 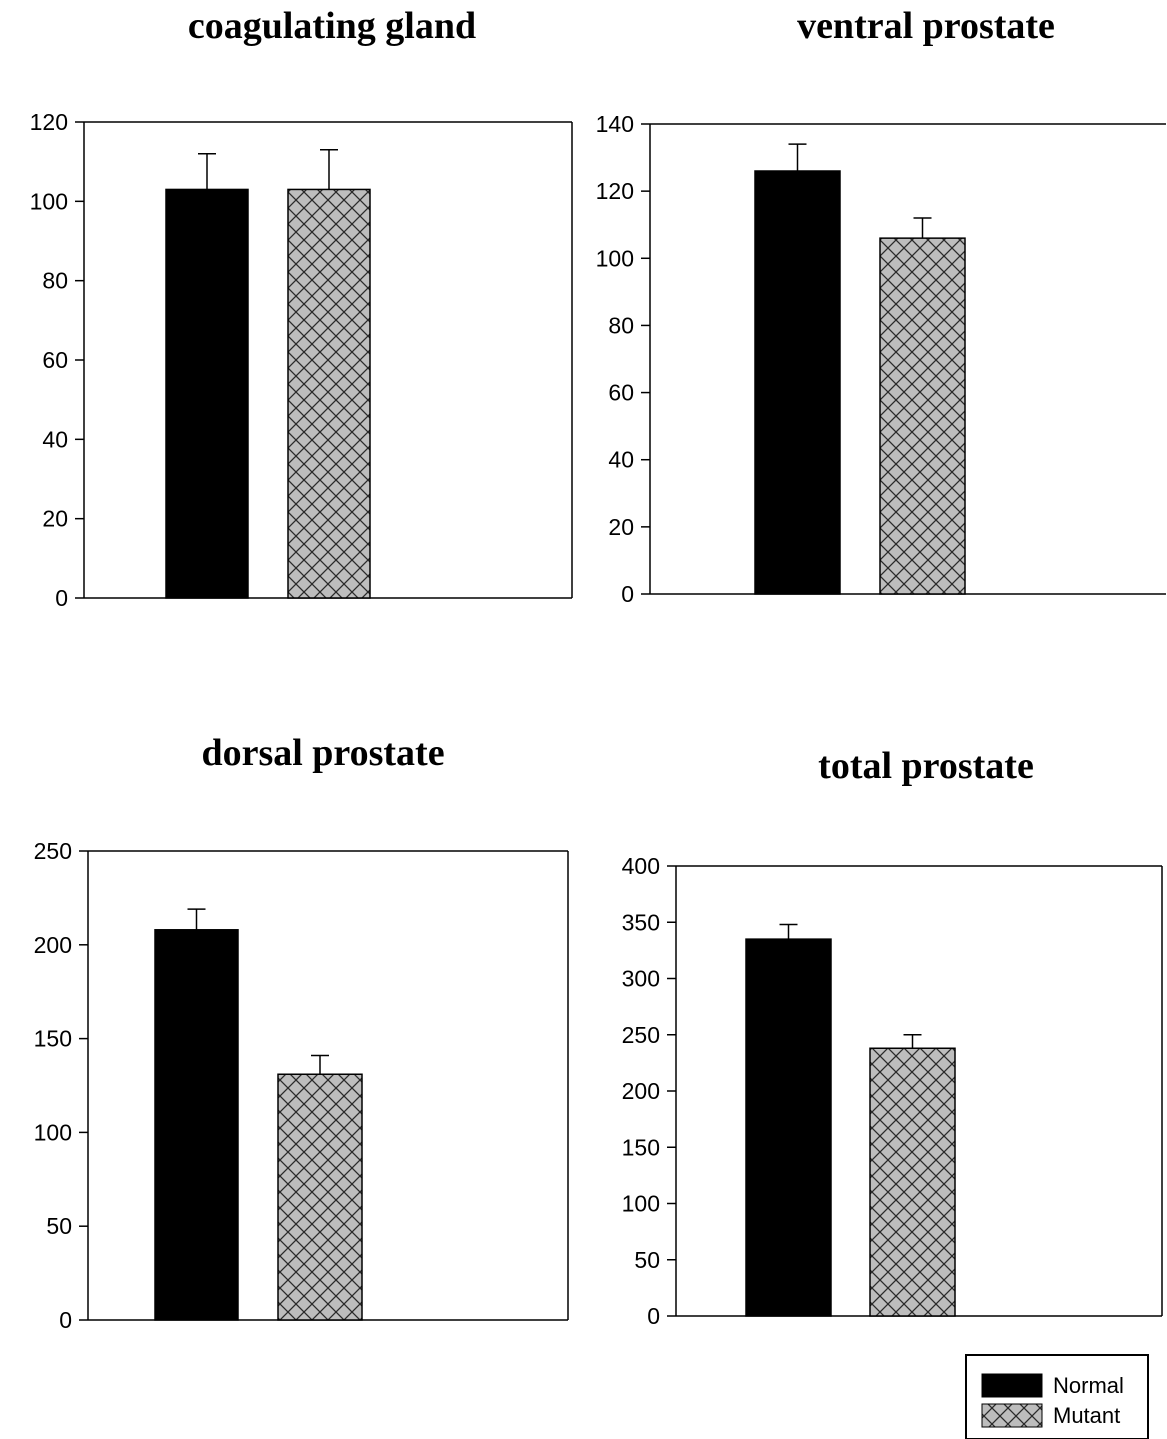 What do you see at coordinates (926, 766) in the screenshot?
I see `panel-title: total prostate` at bounding box center [926, 766].